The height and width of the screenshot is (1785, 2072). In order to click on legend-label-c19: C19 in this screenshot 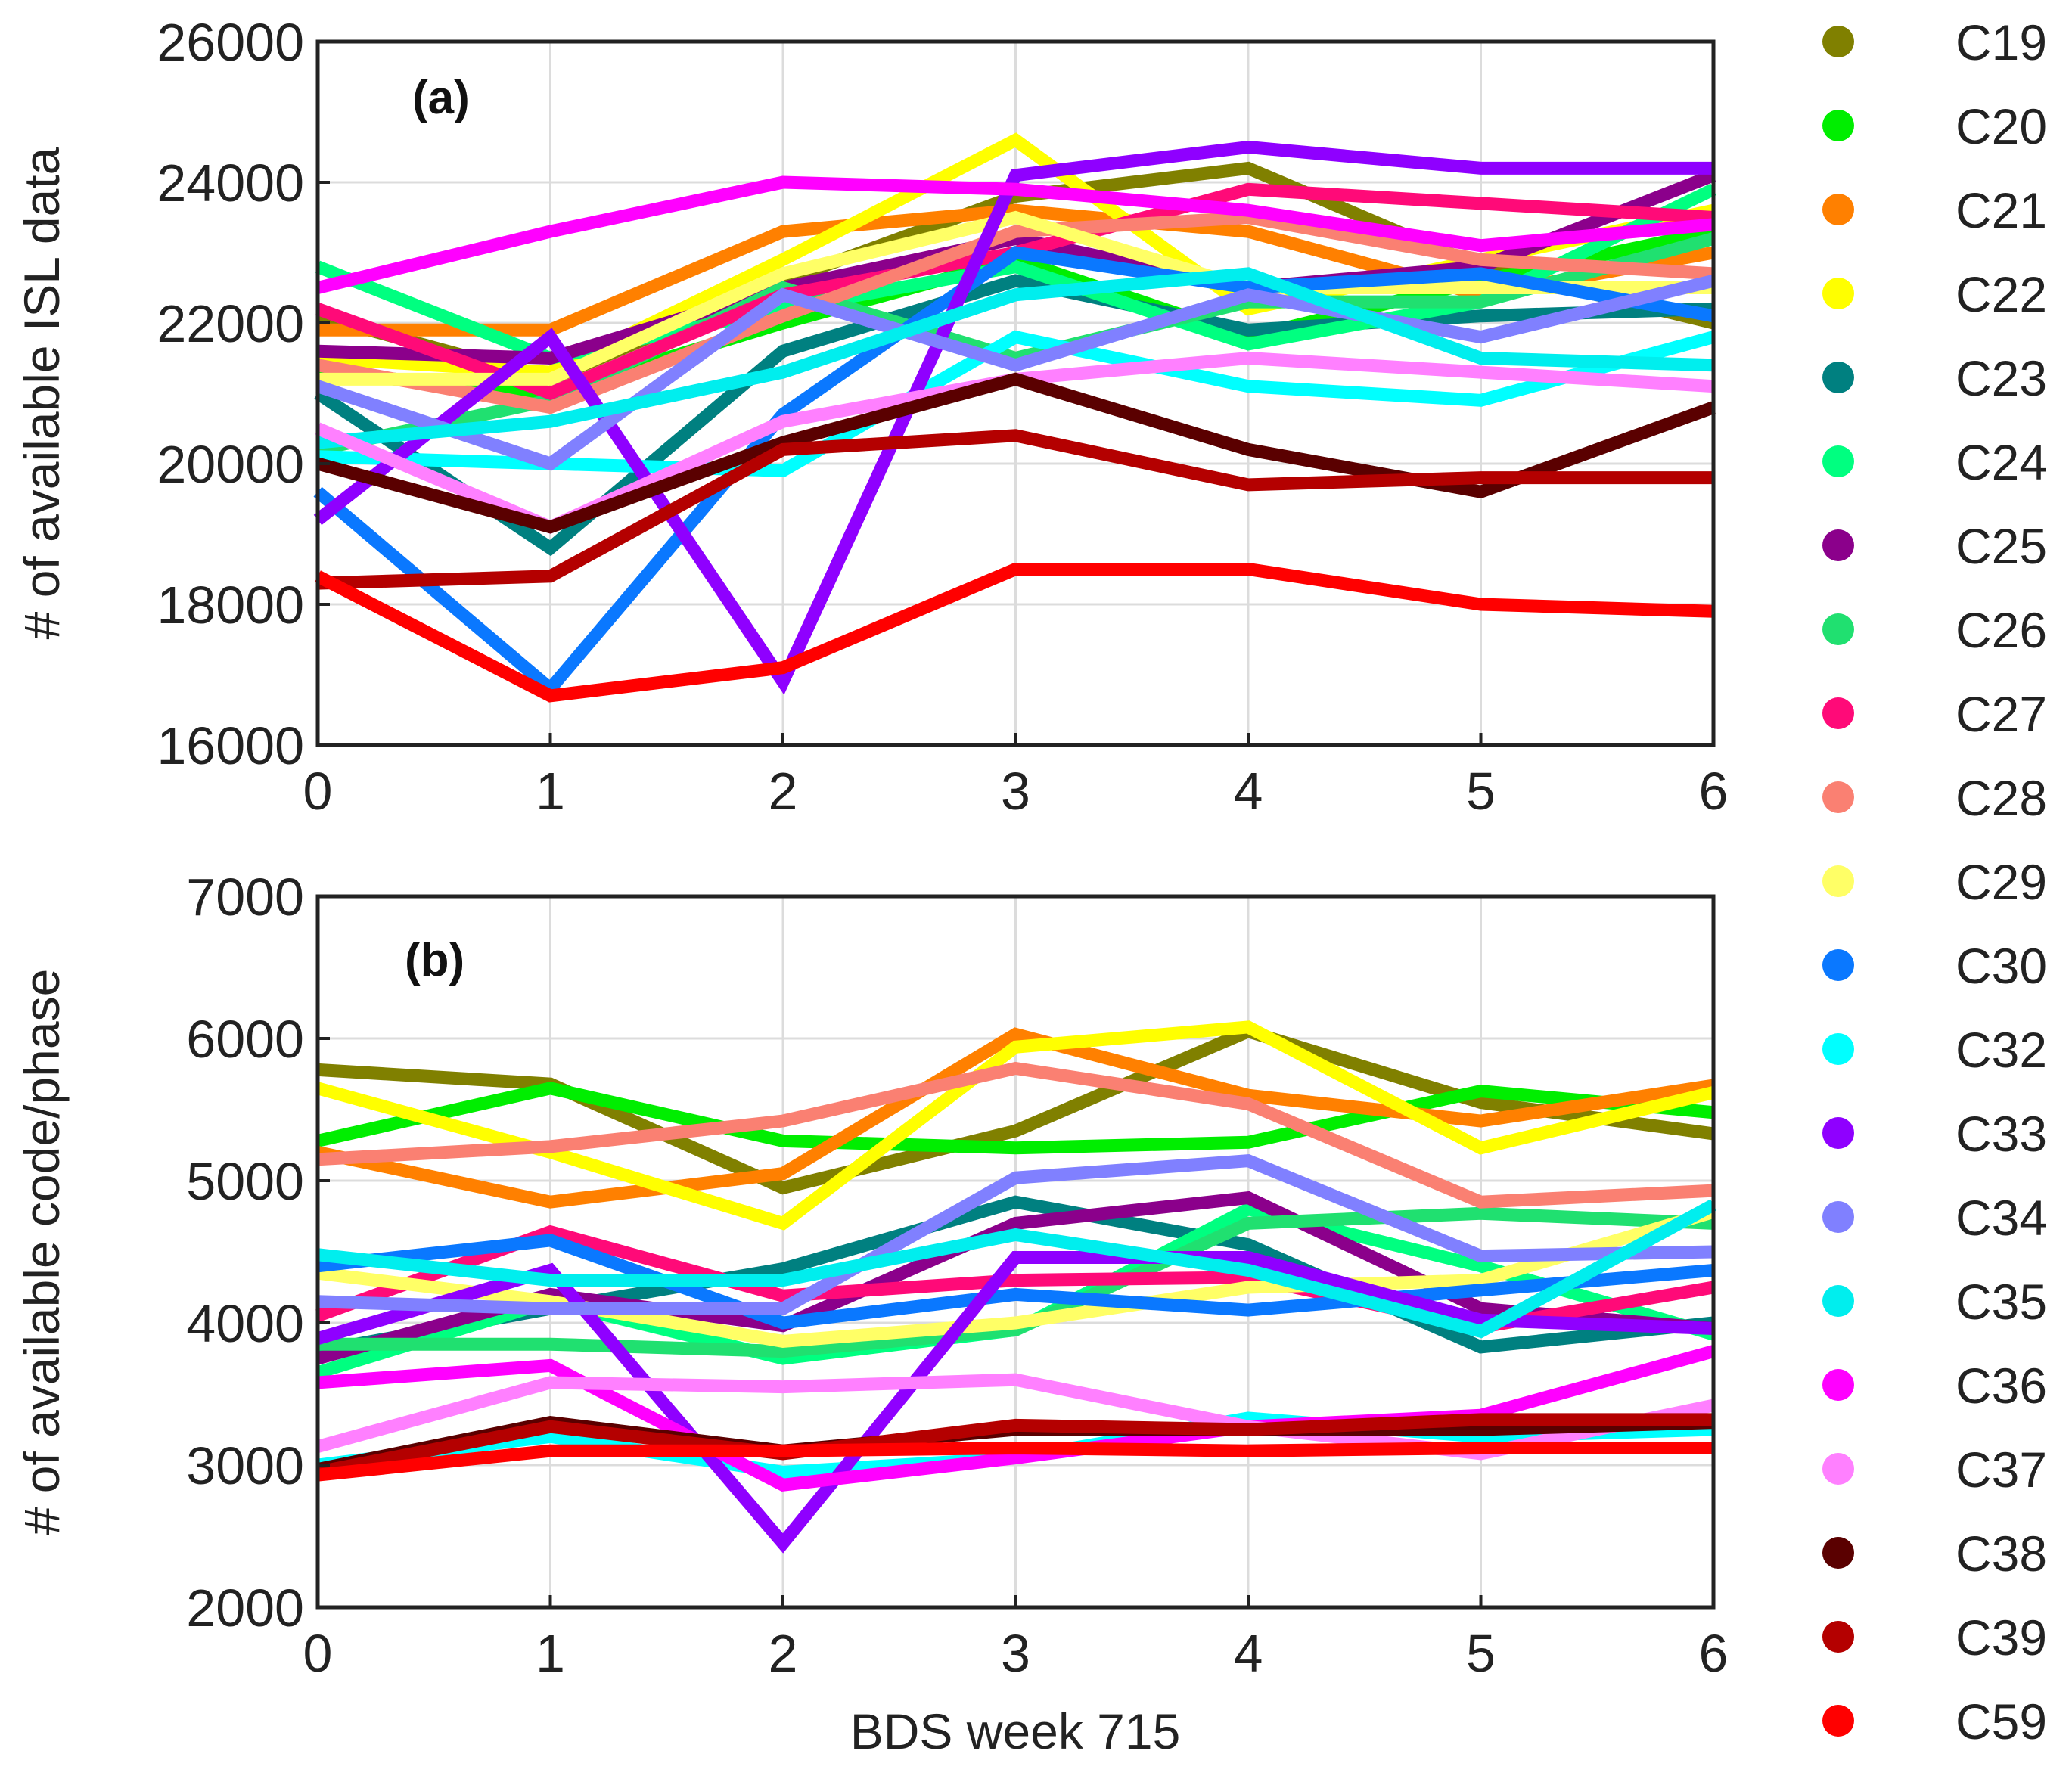, I will do `click(2001, 42)`.